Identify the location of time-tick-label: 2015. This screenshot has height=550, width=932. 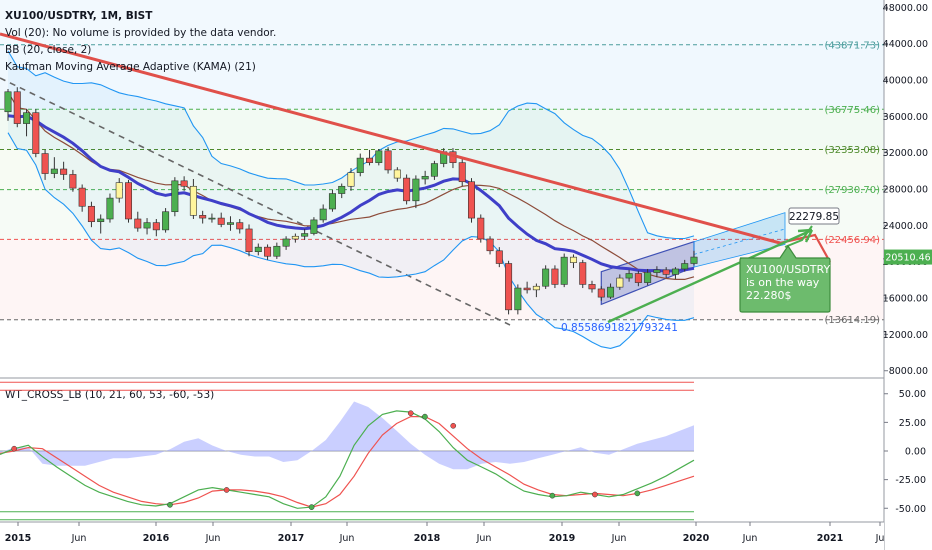
(18, 538).